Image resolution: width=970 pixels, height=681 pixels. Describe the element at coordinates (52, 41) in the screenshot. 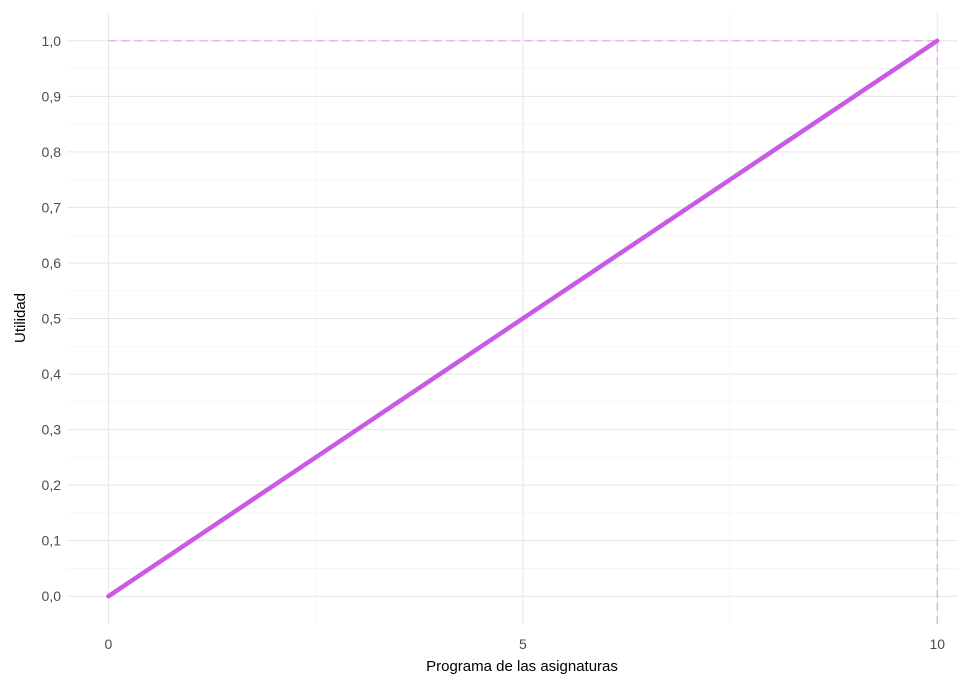

I see `y-tick-label: 1,0` at that location.